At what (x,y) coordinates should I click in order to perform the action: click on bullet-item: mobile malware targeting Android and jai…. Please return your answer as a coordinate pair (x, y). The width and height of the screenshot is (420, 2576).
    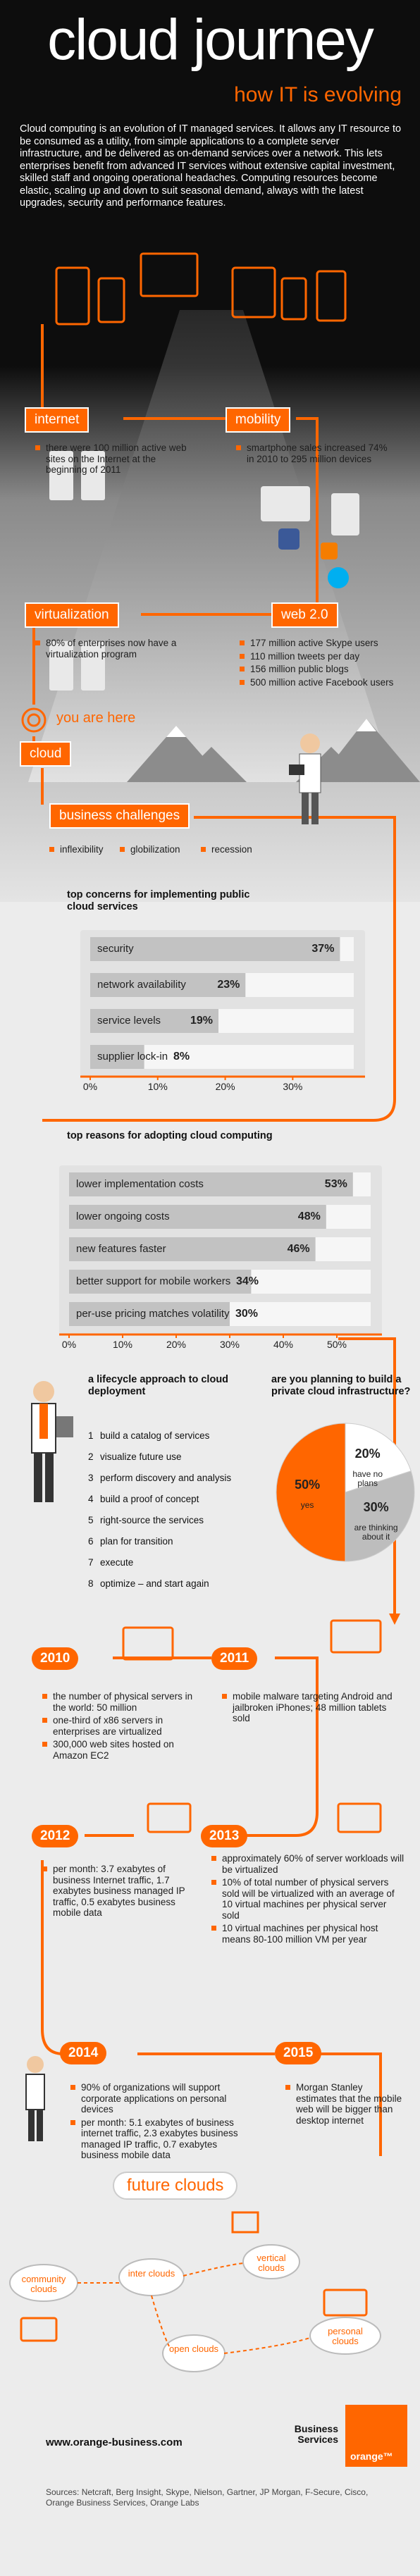
    Looking at the image, I should click on (313, 1707).